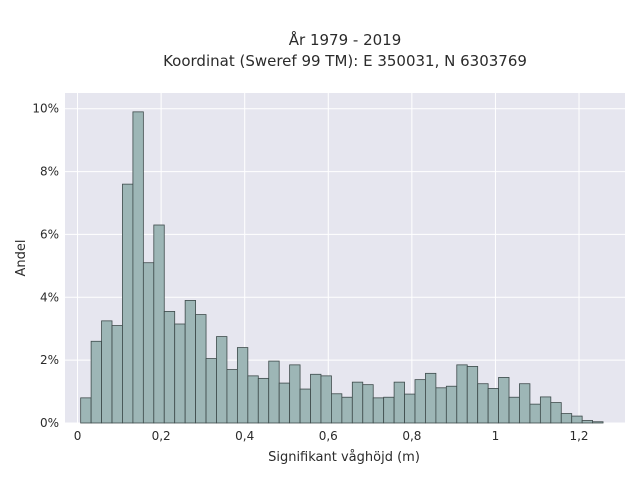 The image size is (640, 480). Describe the element at coordinates (49, 423) in the screenshot. I see `y-tick-label: 0%` at that location.